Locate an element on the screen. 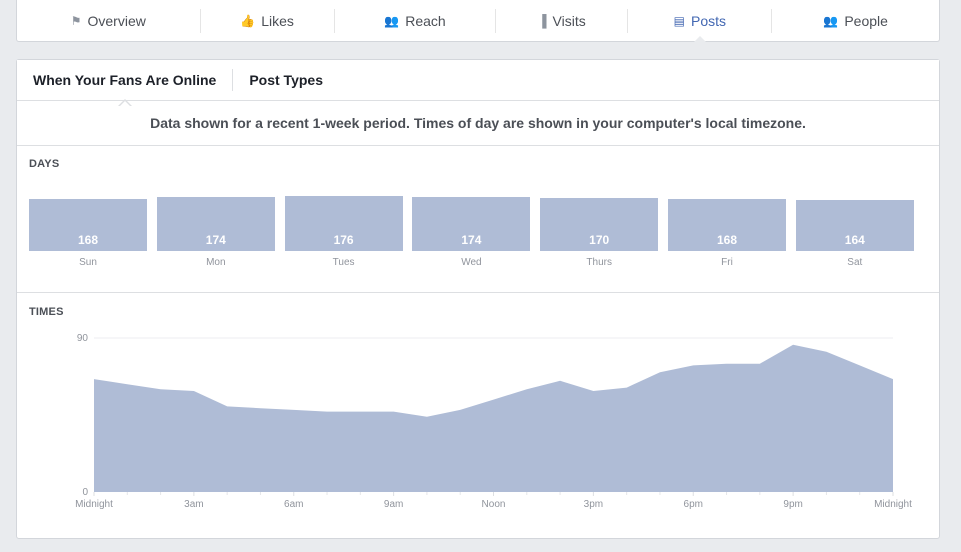 The height and width of the screenshot is (552, 961). bar-chart-icon: ▐ is located at coordinates (542, 20).